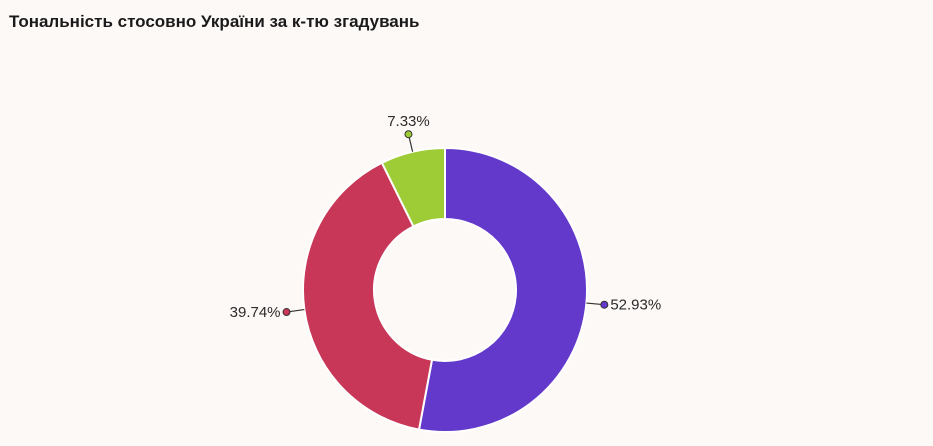  What do you see at coordinates (635, 305) in the screenshot?
I see `slice-label-1: 52.93%` at bounding box center [635, 305].